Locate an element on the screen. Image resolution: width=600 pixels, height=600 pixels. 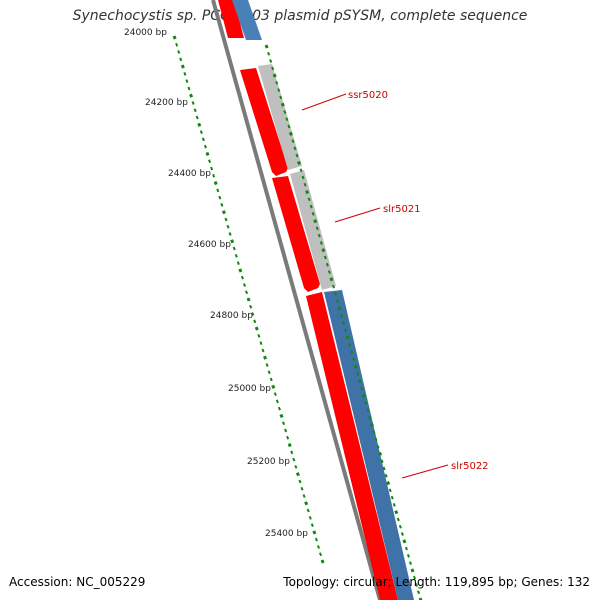
gene-forward-ssr5020 is located at coordinates (264, 122).